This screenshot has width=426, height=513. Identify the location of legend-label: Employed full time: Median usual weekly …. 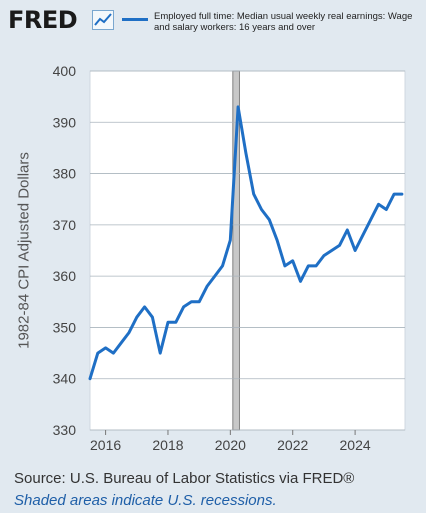
(283, 22).